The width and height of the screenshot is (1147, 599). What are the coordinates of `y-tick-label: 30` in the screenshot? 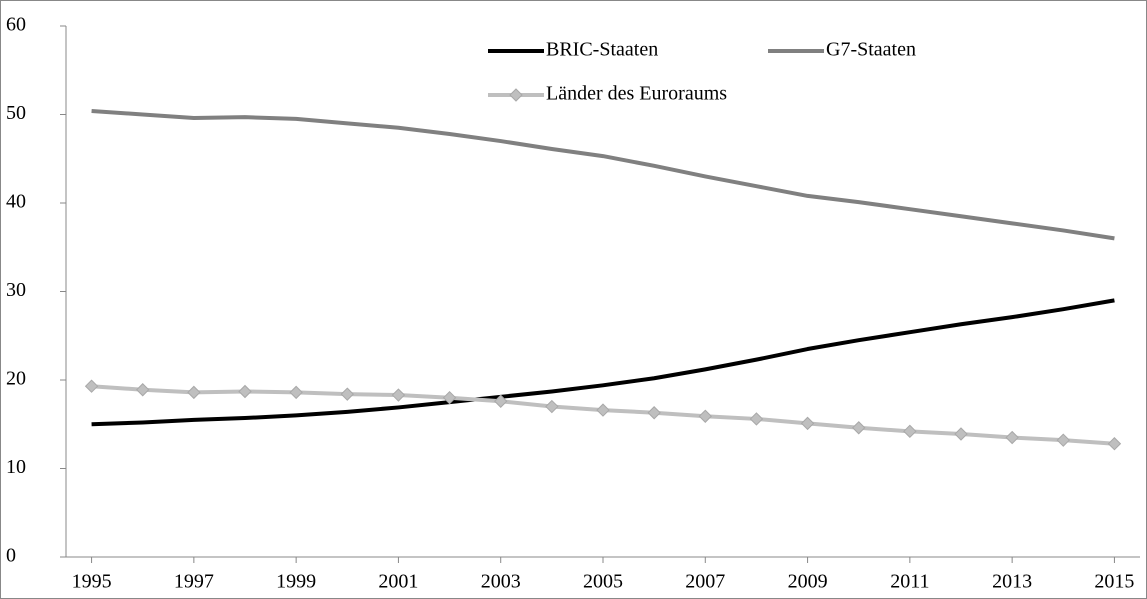 It's located at (16, 290).